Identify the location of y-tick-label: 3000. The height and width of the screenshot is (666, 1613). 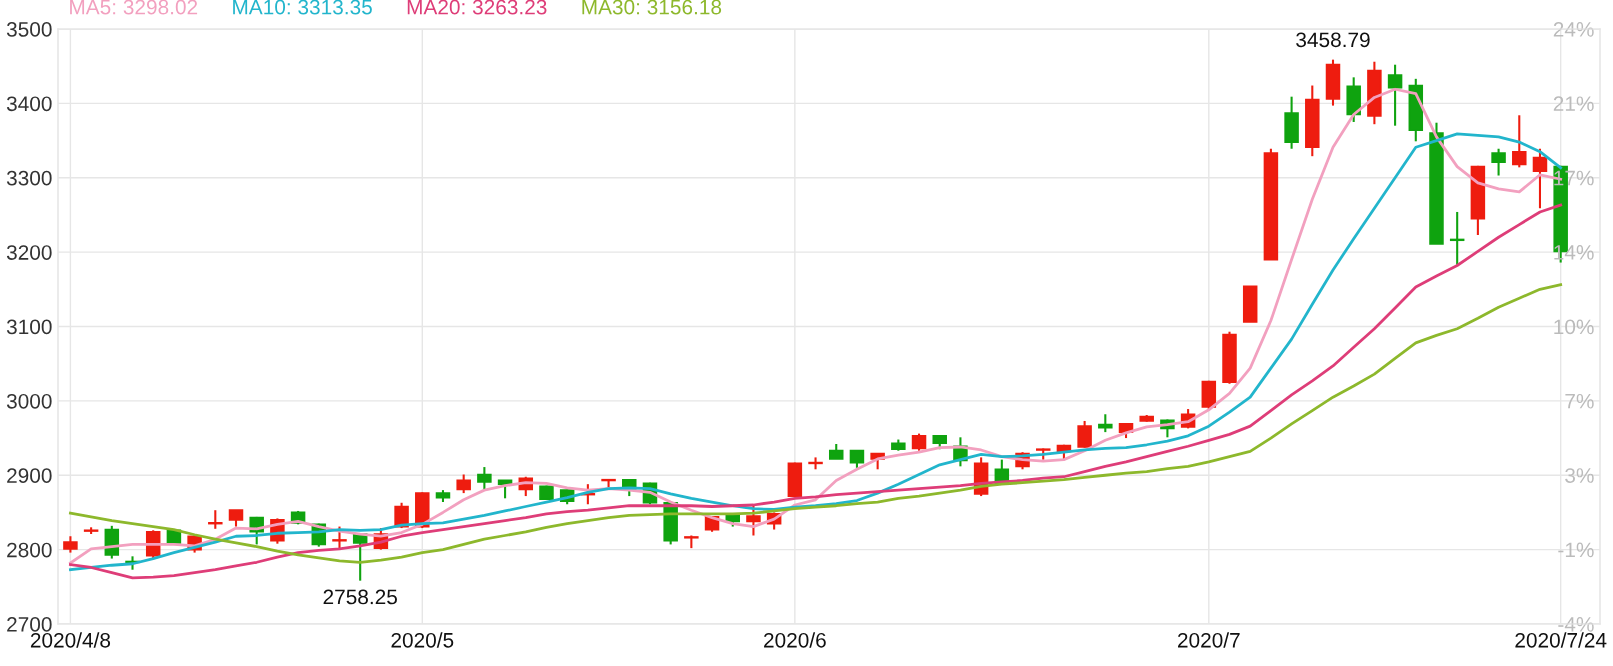
(29, 401).